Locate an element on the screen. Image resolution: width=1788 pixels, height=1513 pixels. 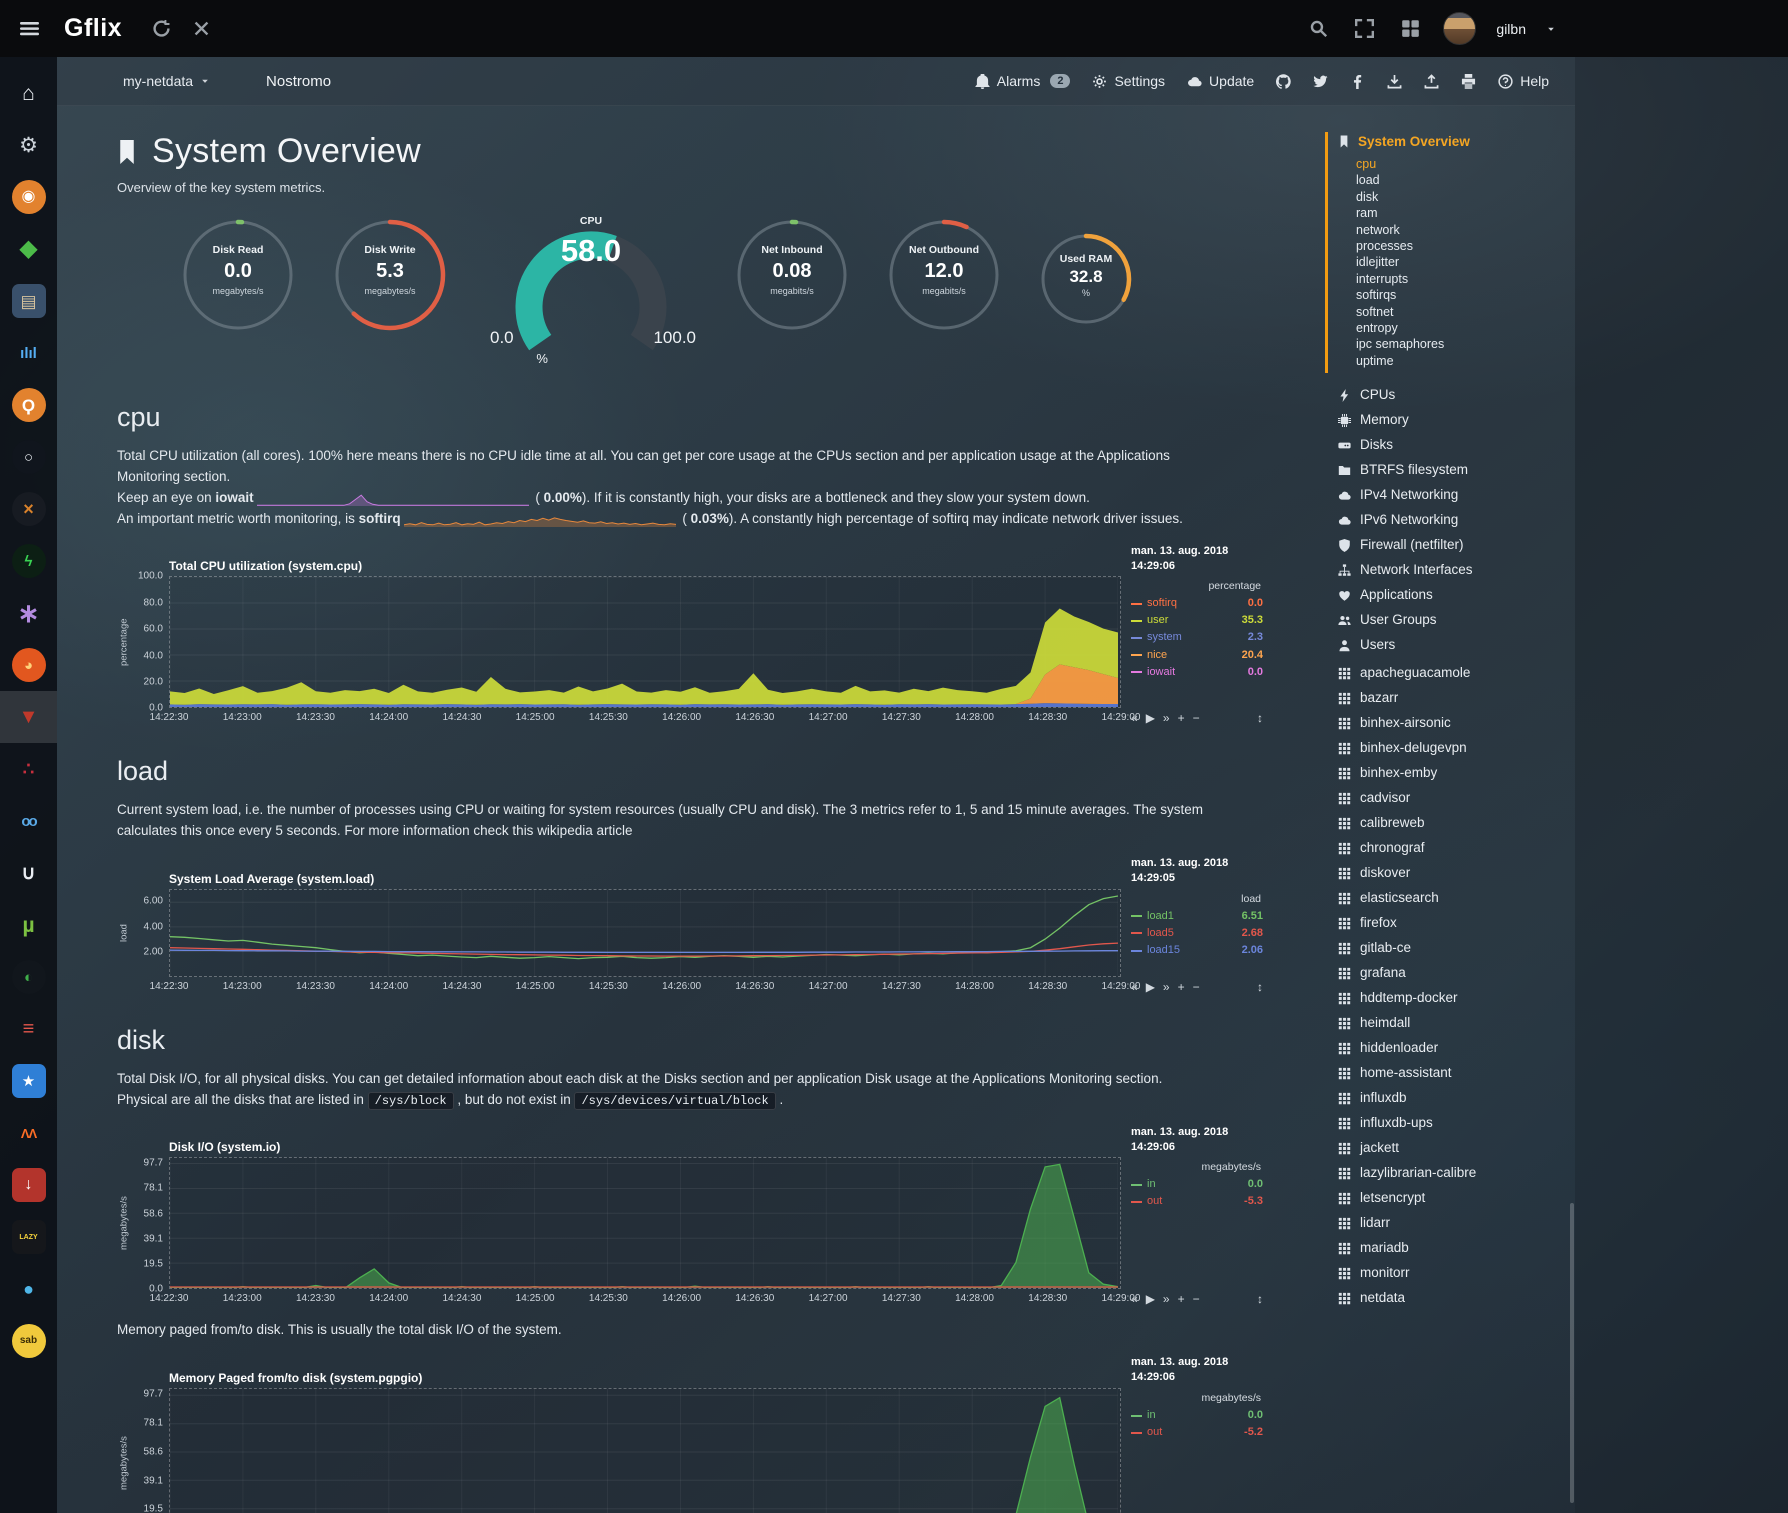
menu-item-heimdall: heimdall is located at coordinates (1456, 1023).